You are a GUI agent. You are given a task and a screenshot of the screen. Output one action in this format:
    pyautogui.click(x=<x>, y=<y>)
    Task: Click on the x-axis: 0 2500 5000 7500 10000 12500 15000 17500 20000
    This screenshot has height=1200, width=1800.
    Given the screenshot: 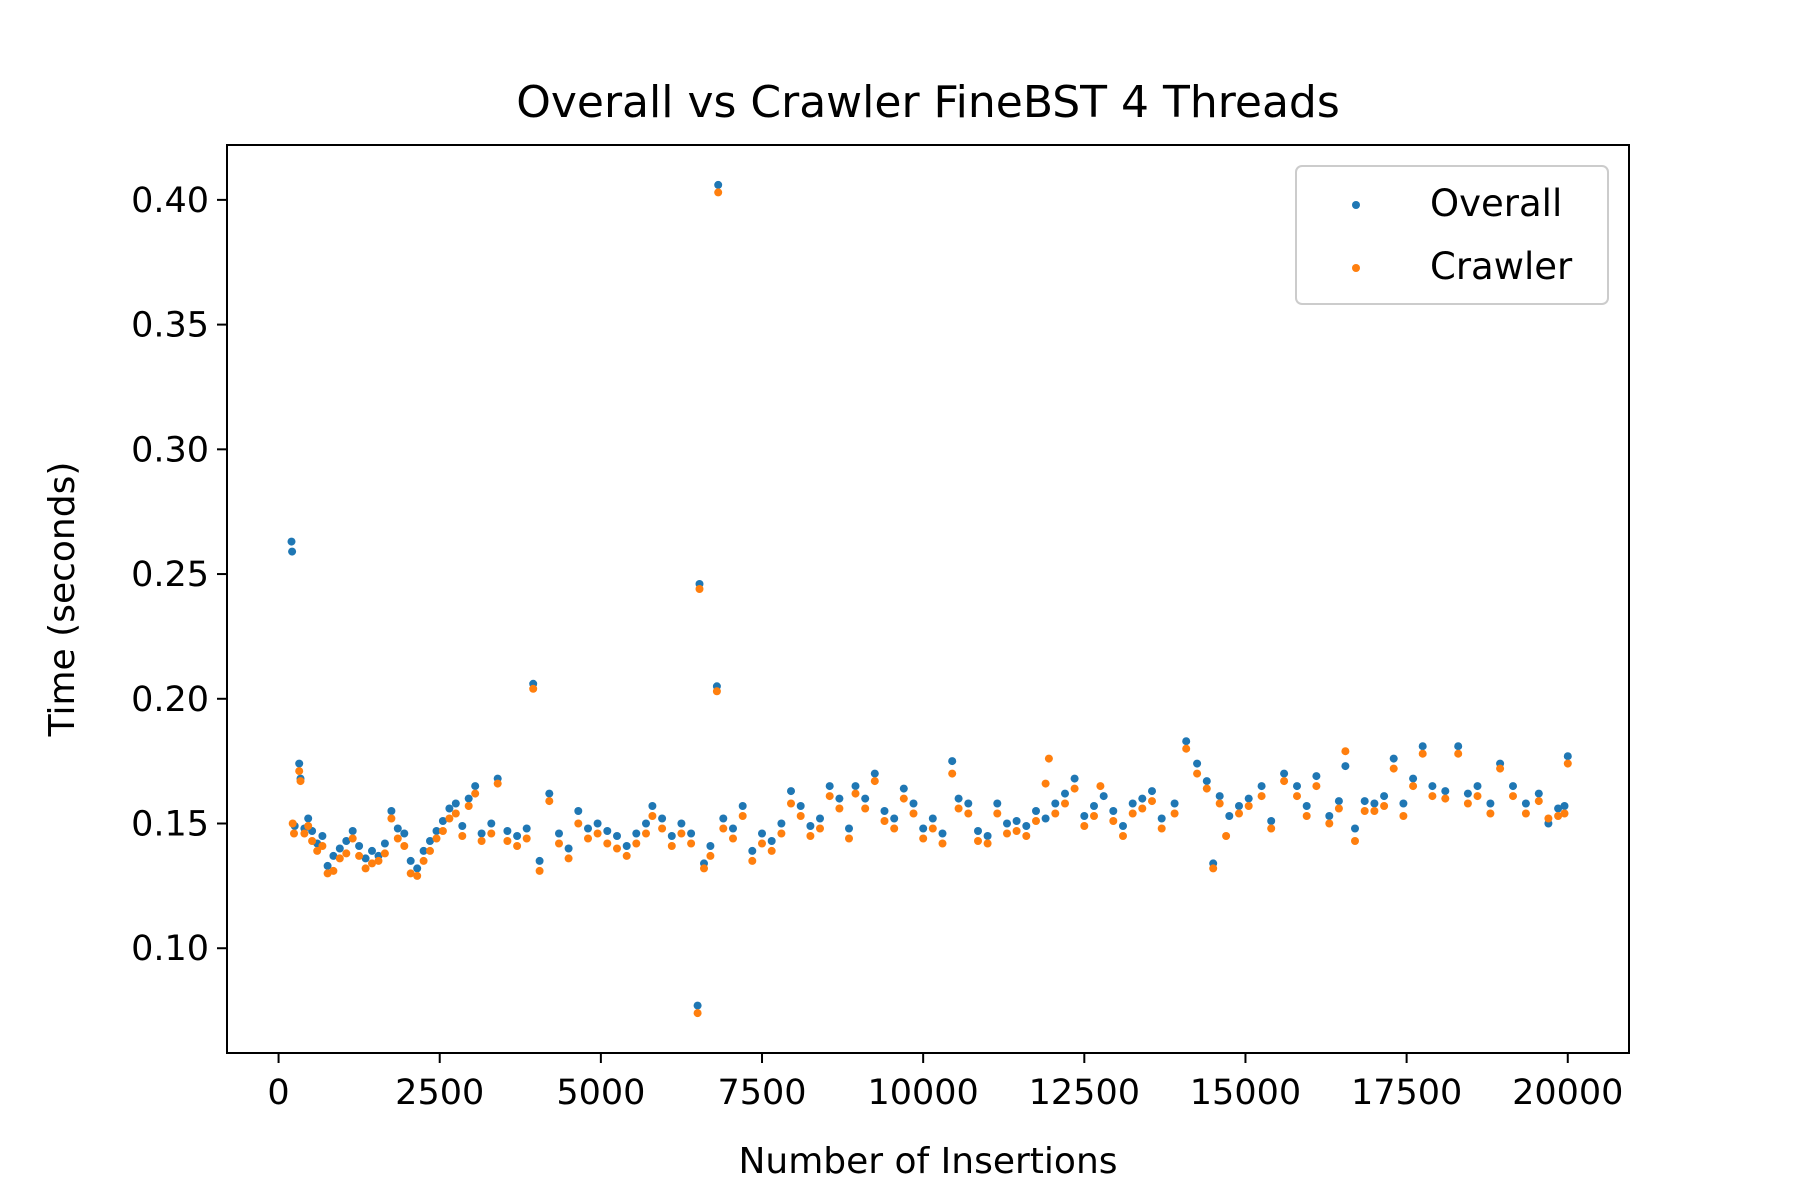 What is the action you would take?
    pyautogui.click(x=945, y=1083)
    